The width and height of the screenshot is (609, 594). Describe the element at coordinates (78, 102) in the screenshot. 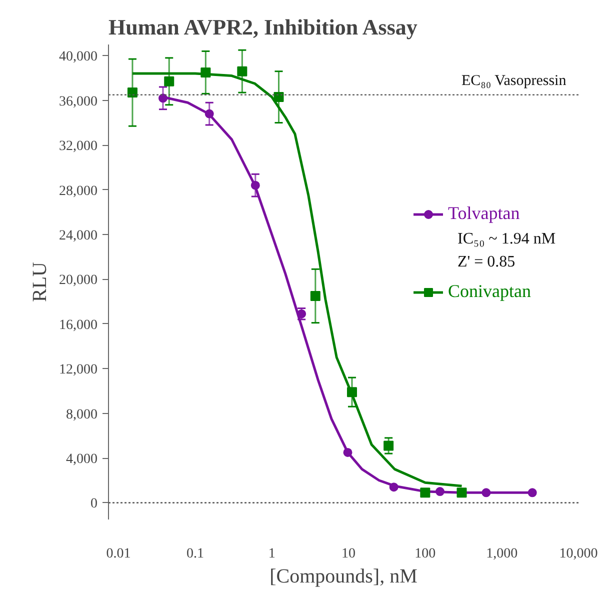

I see `y-tick-label: 36,000` at that location.